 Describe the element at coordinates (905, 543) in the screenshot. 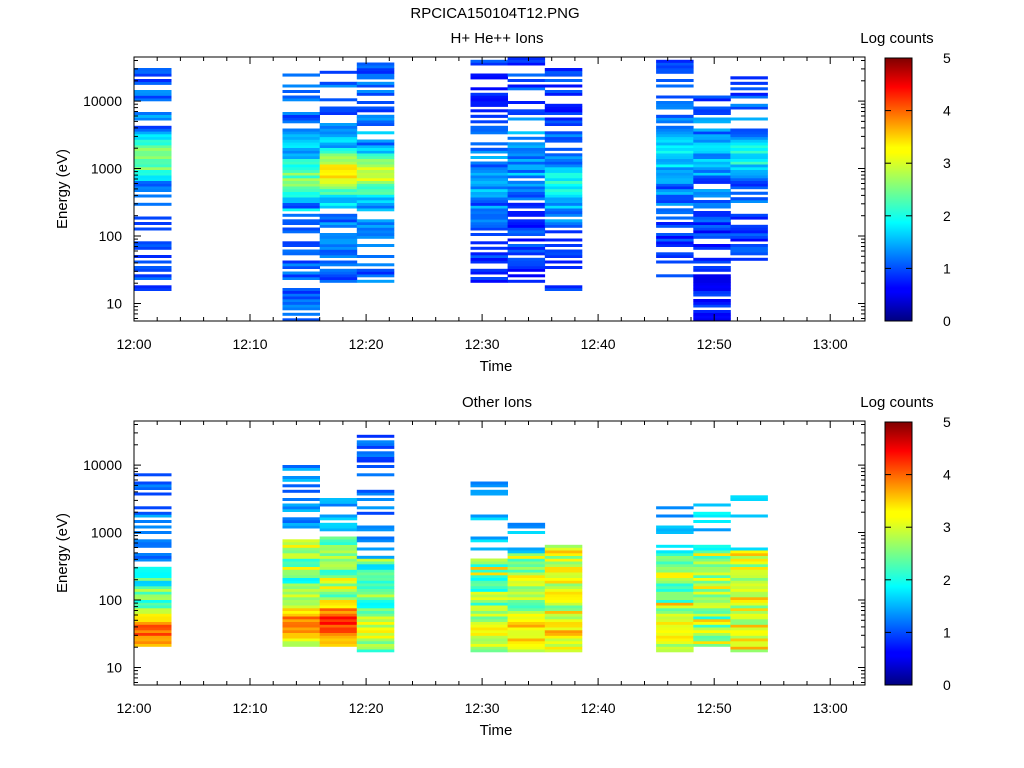

I see `colorbar: Log counts 0 1 2 3 4 5` at that location.